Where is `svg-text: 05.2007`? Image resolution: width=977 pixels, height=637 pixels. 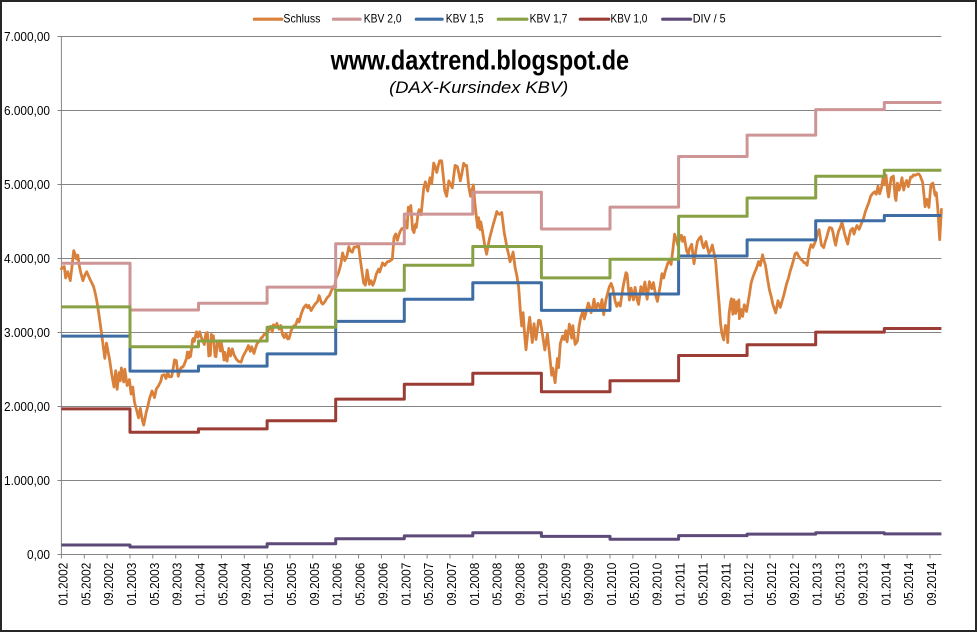 svg-text: 05.2007 is located at coordinates (428, 584).